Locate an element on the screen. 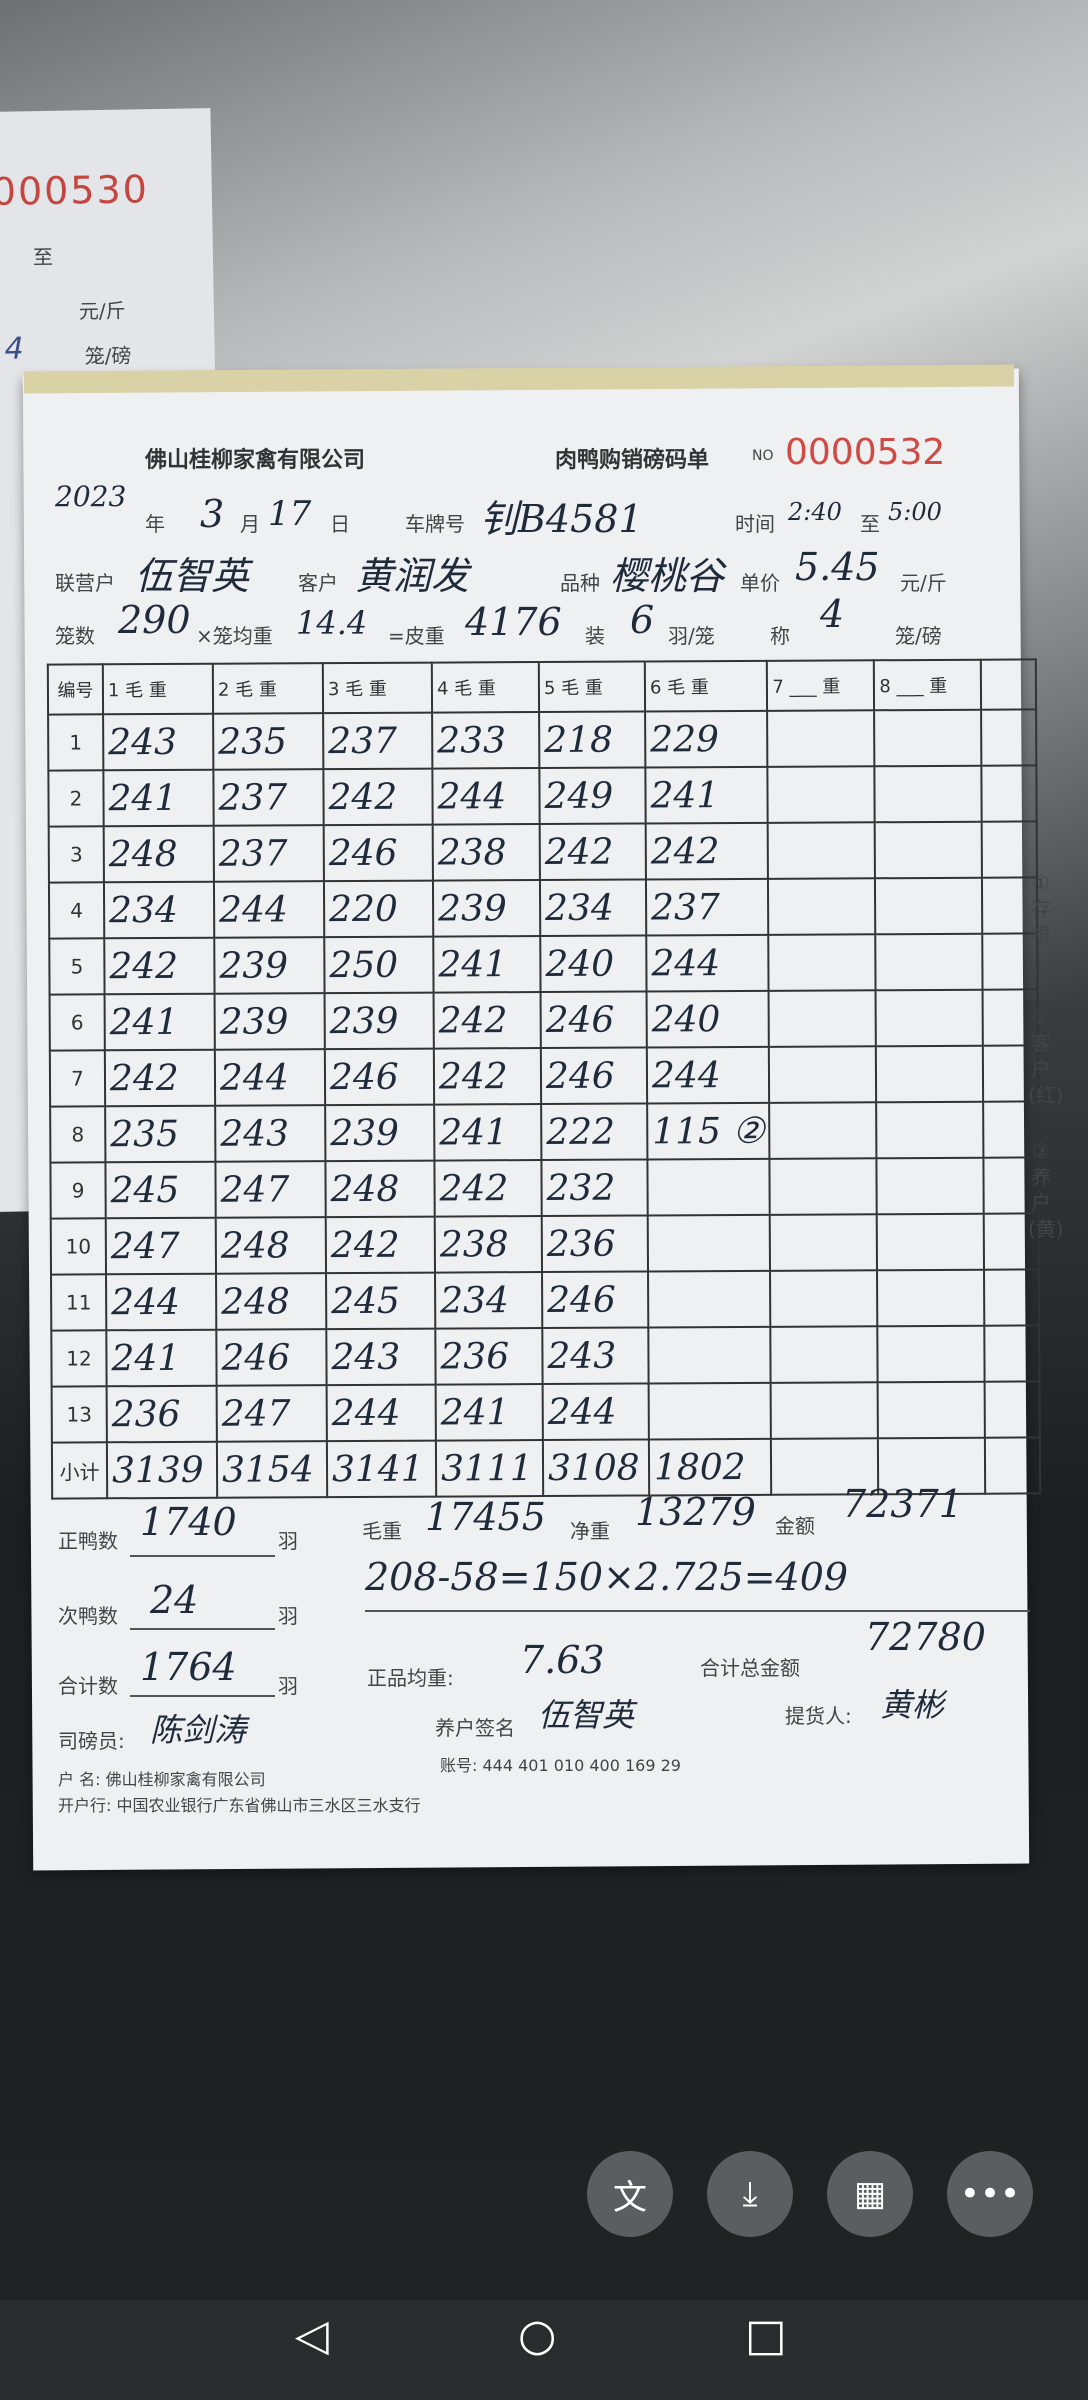 This screenshot has width=1088, height=2400. price-unit: 元/斤 is located at coordinates (923, 583).